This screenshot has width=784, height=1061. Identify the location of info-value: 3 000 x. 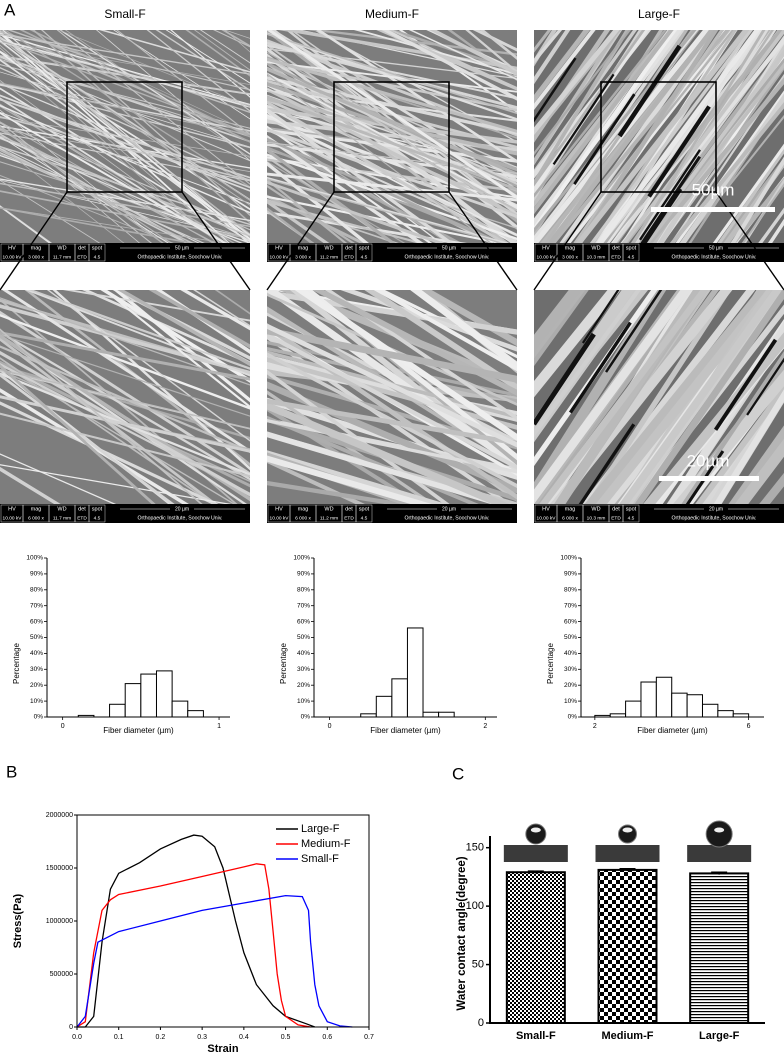
(303, 257).